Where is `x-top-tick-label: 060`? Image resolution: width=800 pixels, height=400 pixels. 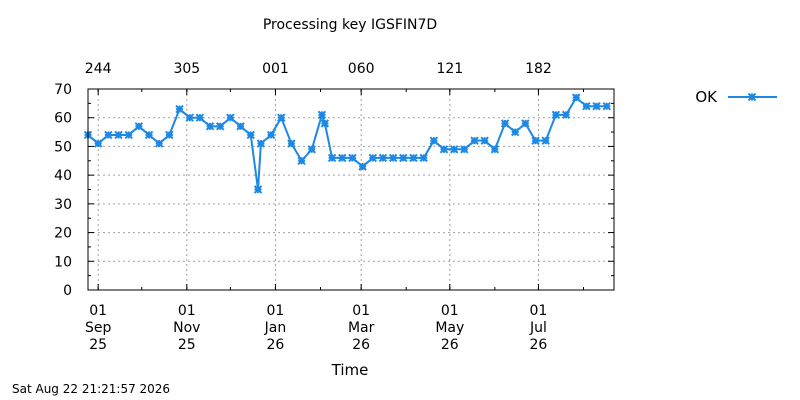
x-top-tick-label: 060 is located at coordinates (361, 69).